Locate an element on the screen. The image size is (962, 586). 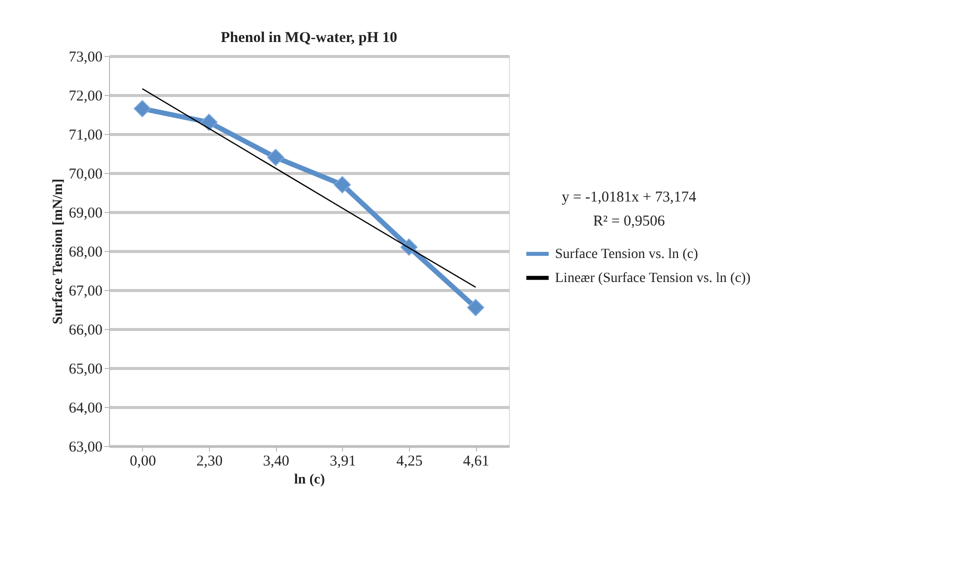
legend-label: Lineær (Surface Tension vs. ln (c)) is located at coordinates (653, 278).